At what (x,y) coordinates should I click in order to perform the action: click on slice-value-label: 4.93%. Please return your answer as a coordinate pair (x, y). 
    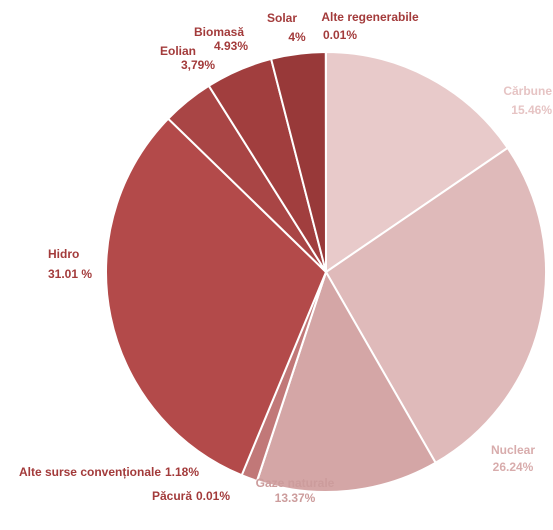
    Looking at the image, I should click on (231, 46).